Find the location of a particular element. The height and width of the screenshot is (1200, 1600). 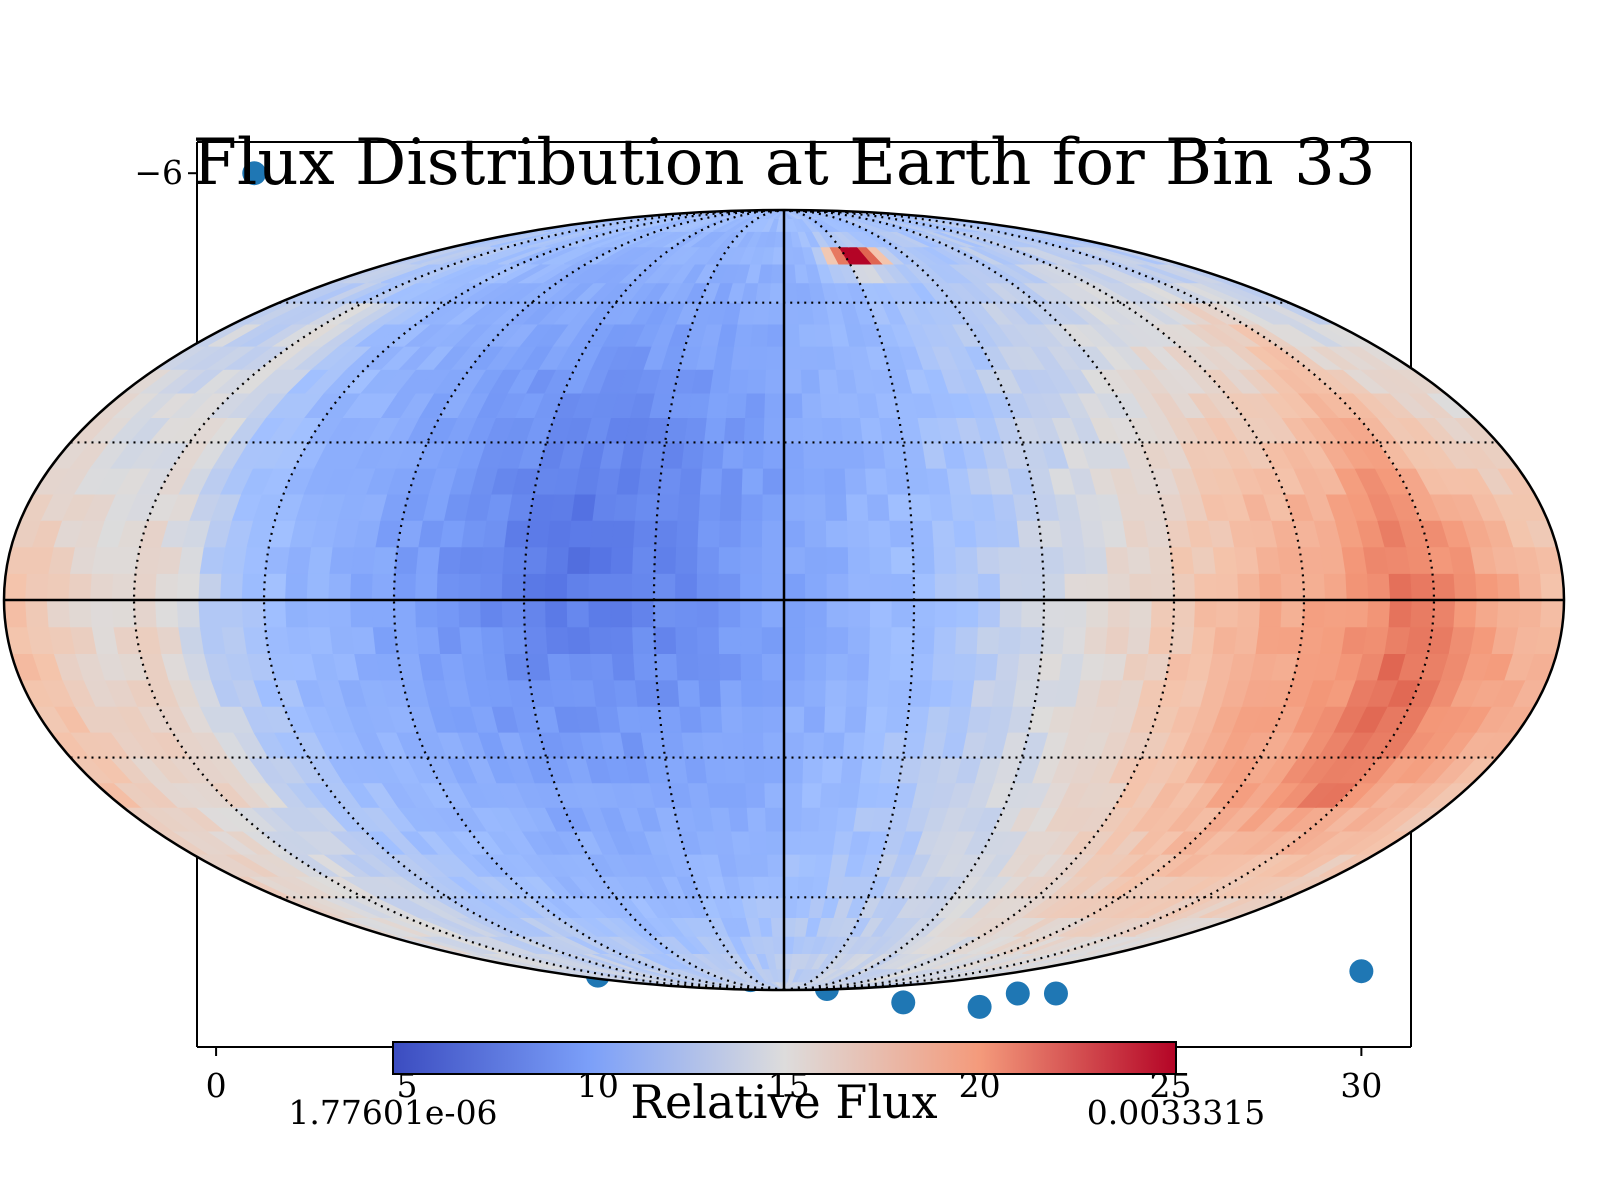

x-tick-label: 5 is located at coordinates (406, 1085).